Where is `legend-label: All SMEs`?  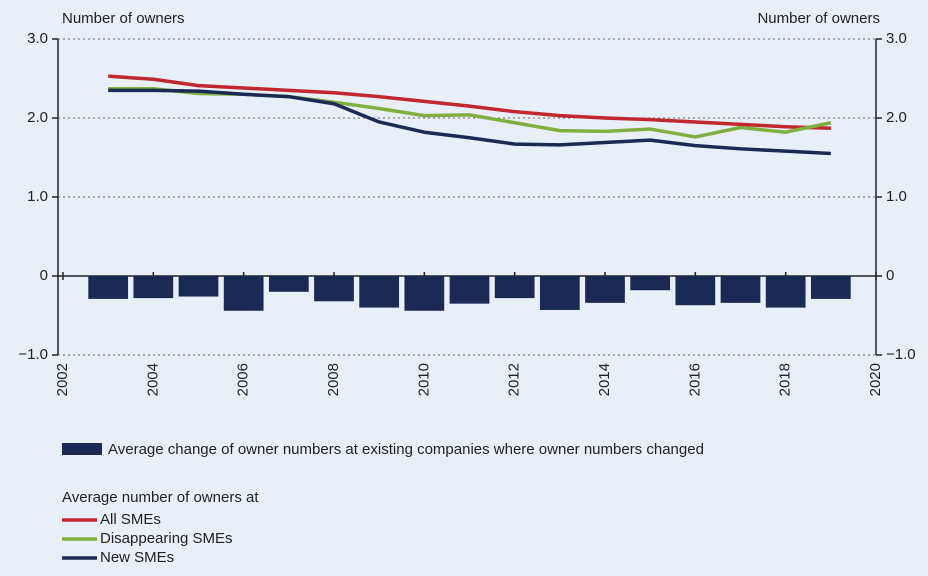
legend-label: All SMEs is located at coordinates (130, 519).